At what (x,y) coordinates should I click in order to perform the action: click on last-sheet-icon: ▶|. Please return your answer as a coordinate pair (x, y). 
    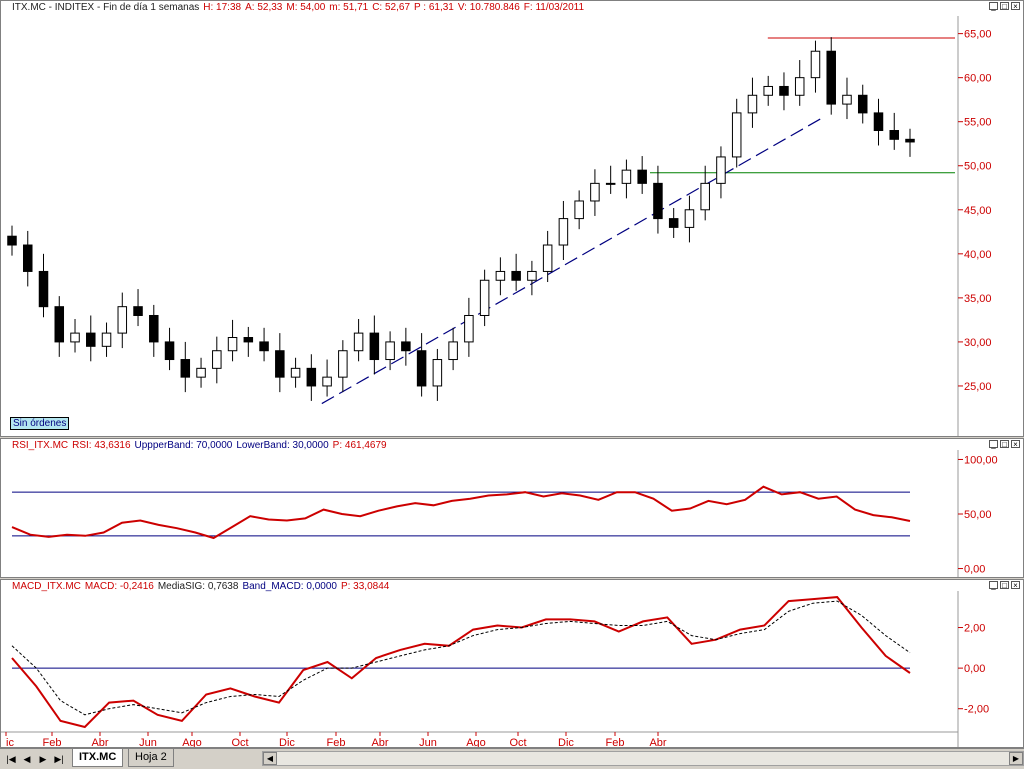
    Looking at the image, I should click on (59, 759).